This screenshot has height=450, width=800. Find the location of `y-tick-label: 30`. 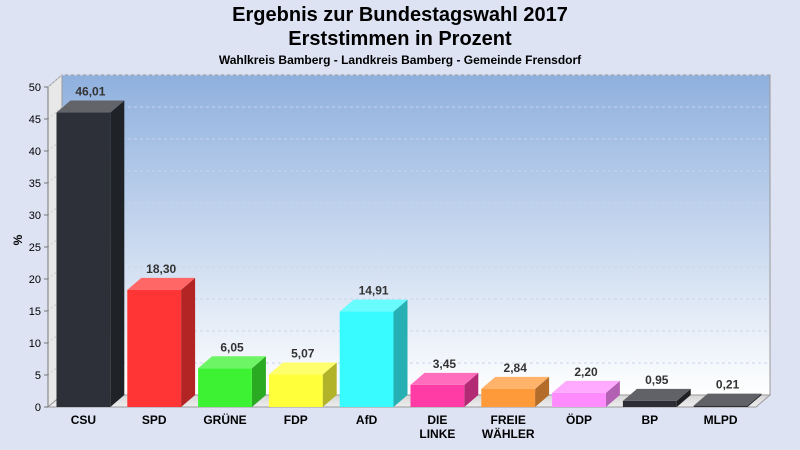

y-tick-label: 30 is located at coordinates (35, 216).